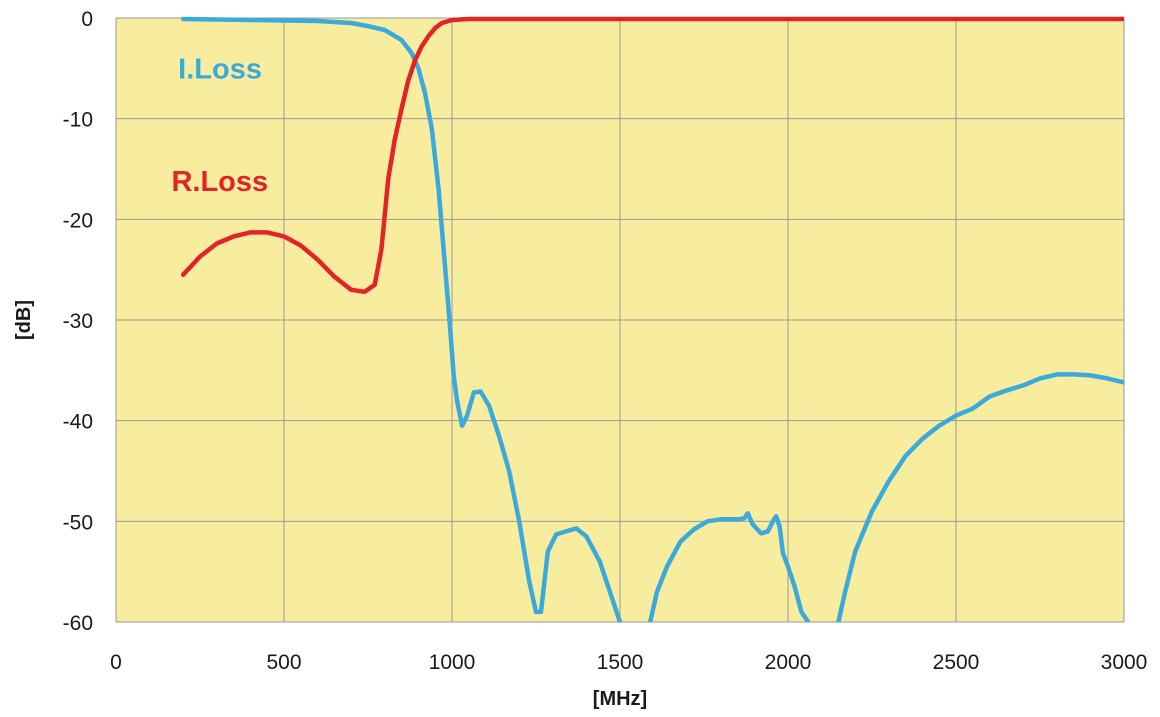 The image size is (1160, 717). What do you see at coordinates (219, 182) in the screenshot?
I see `series-label-3: R.Loss` at bounding box center [219, 182].